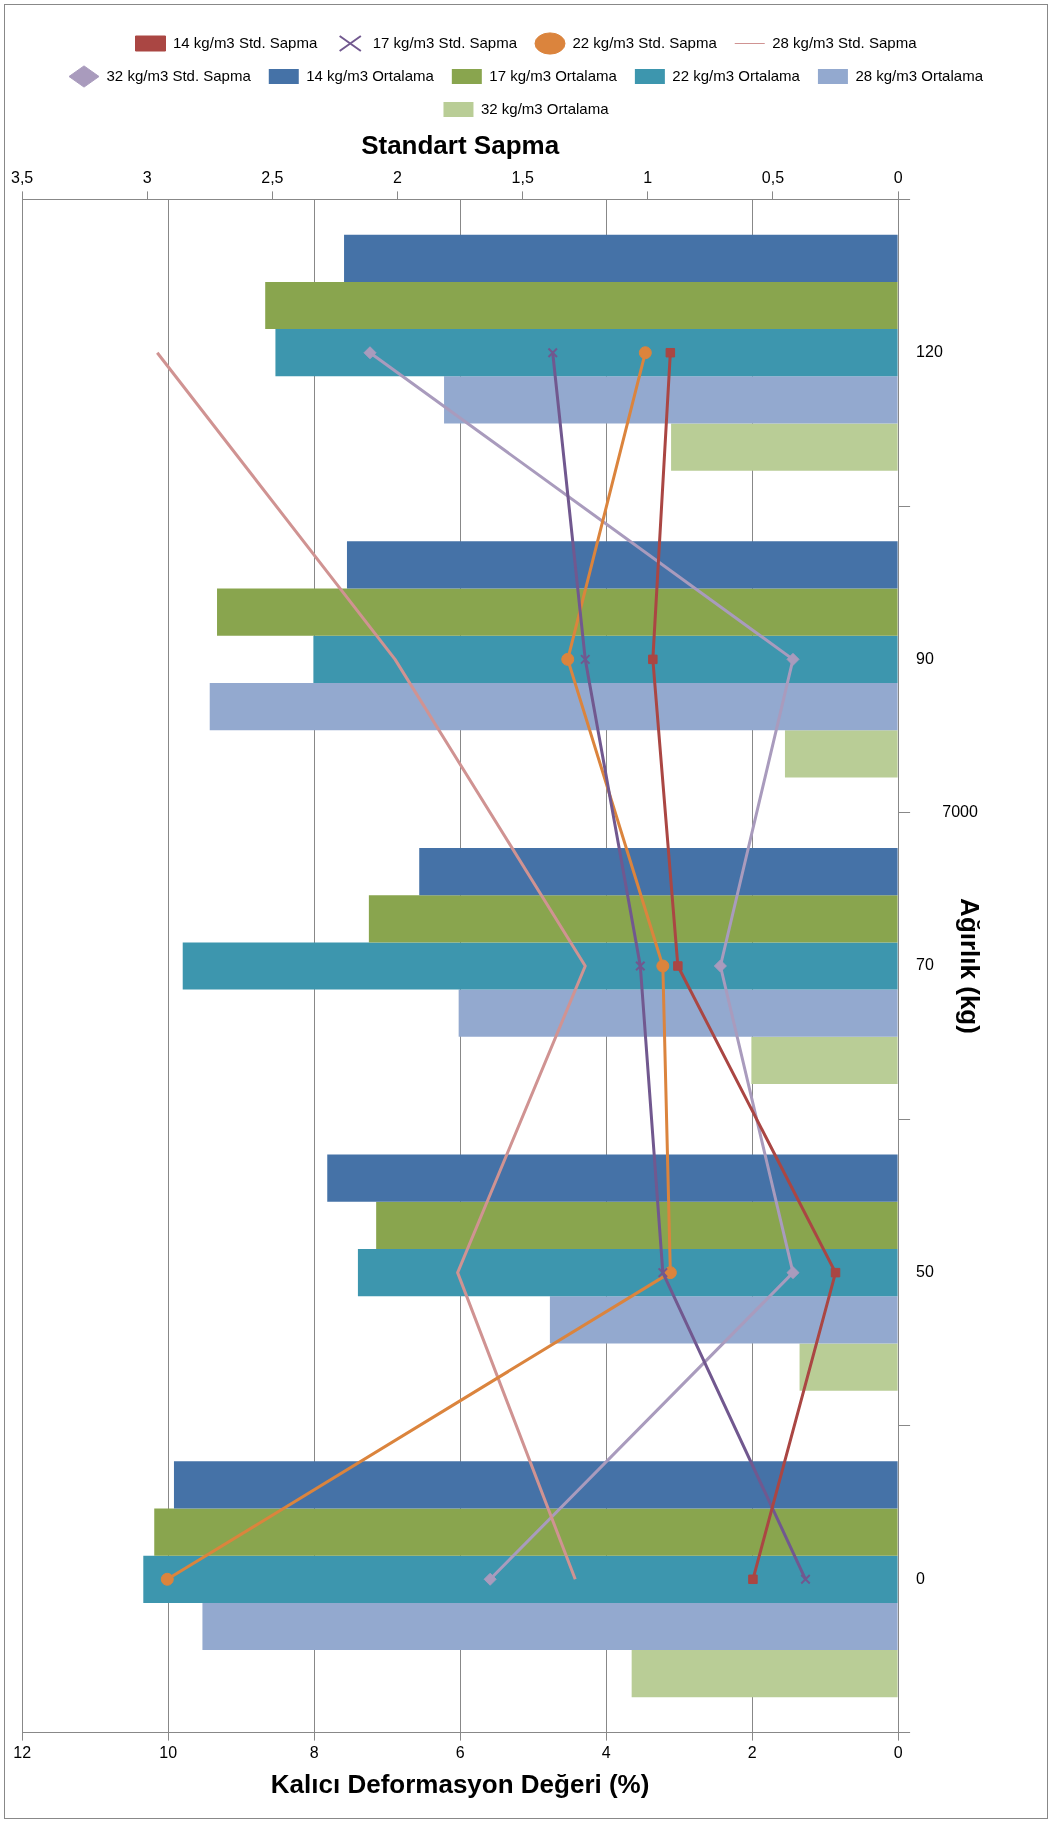 Image resolution: width=1052 pixels, height=1823 pixels. Describe the element at coordinates (773, 178) in the screenshot. I see `x2-tick-label: 0,5` at that location.